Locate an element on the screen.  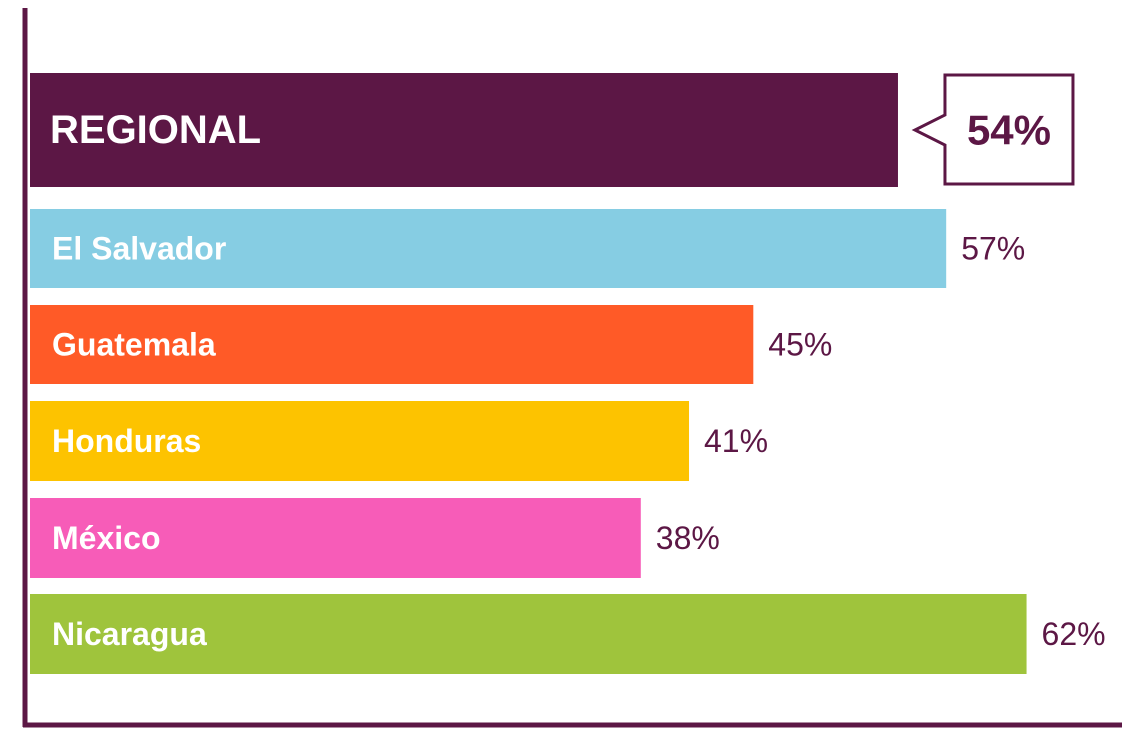
category-label: Nicaragua is located at coordinates (129, 634).